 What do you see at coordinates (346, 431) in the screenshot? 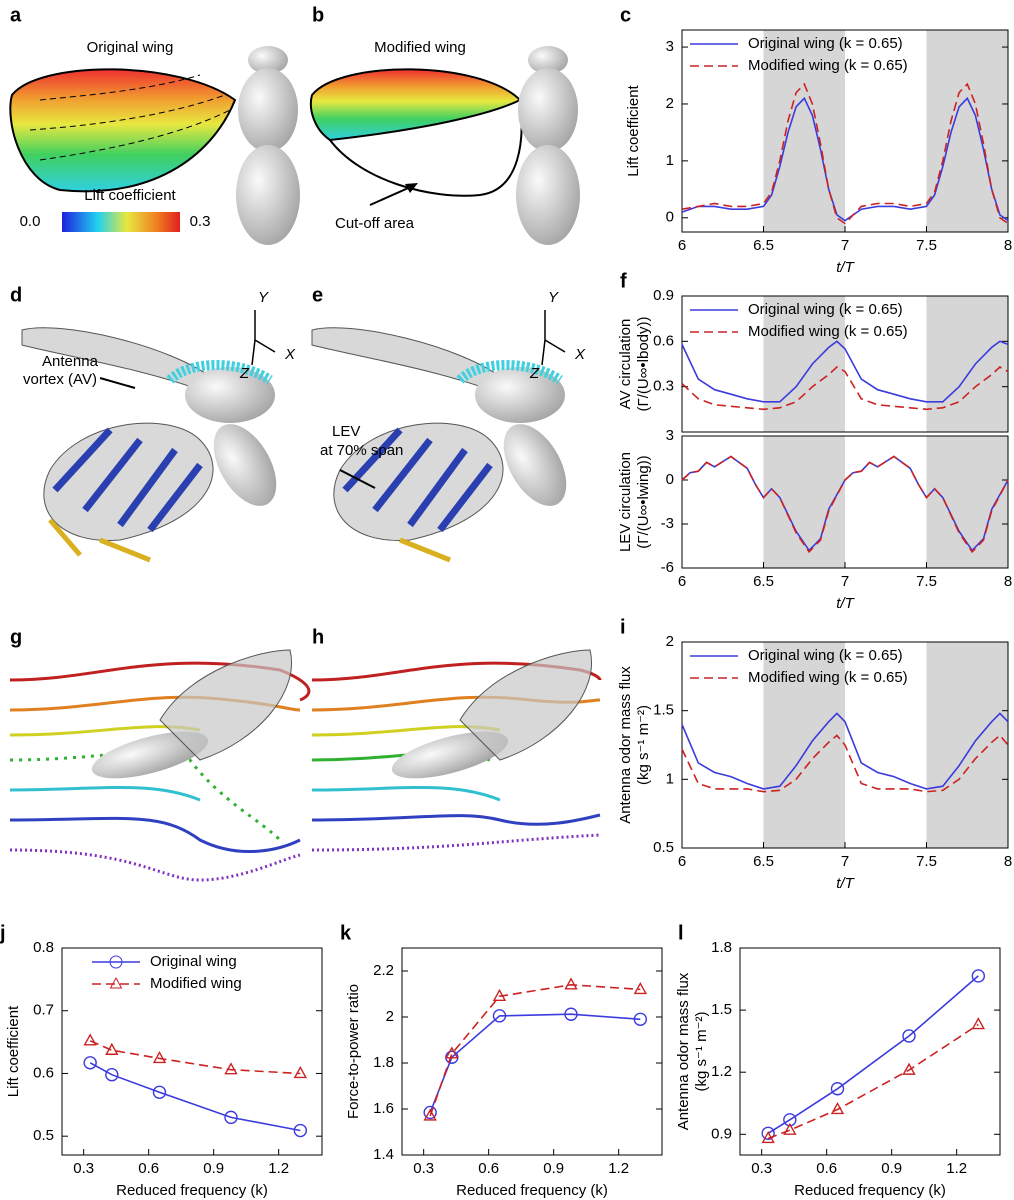
I see `annotation: LEV` at bounding box center [346, 431].